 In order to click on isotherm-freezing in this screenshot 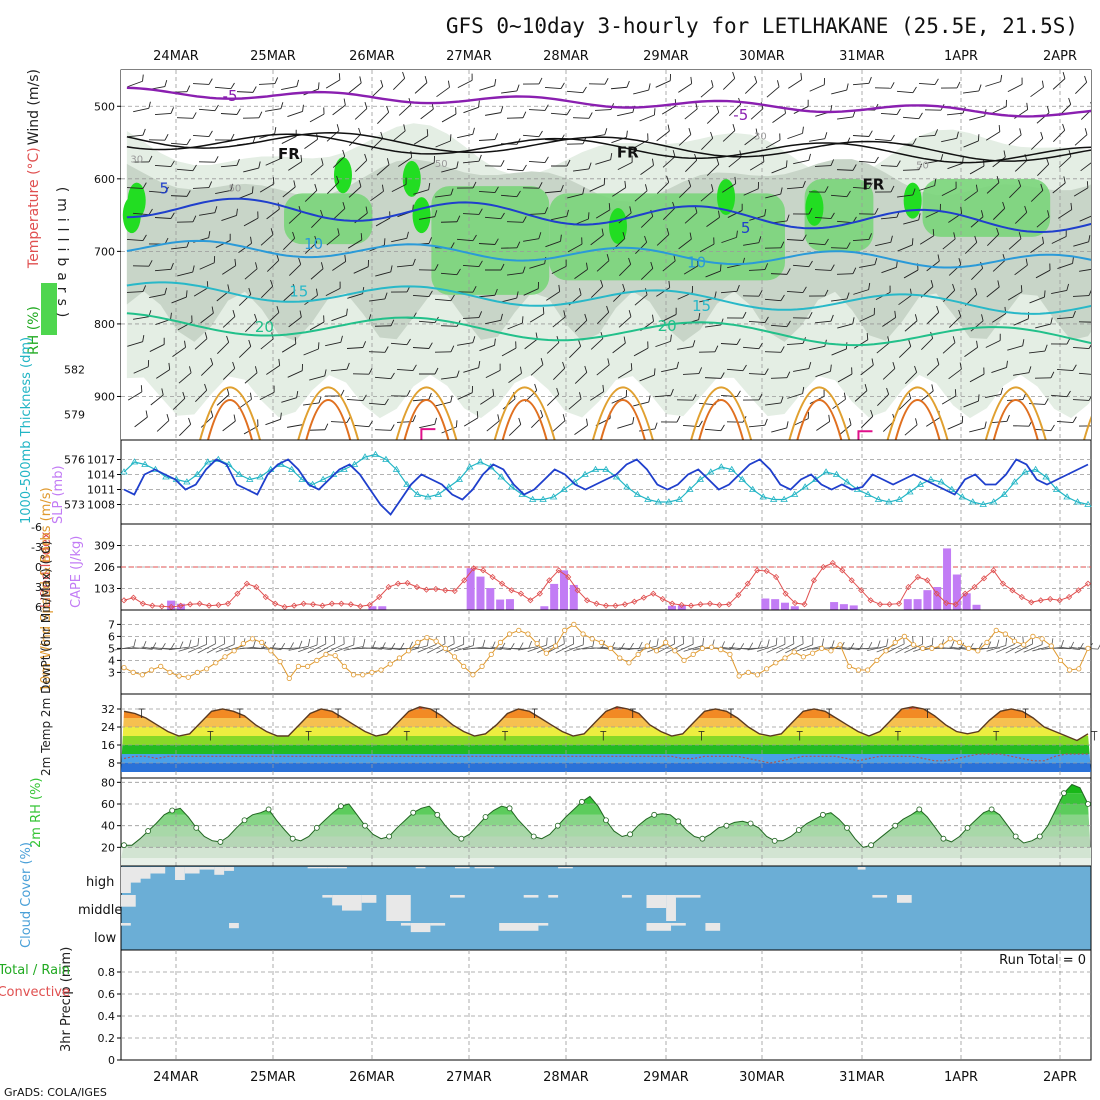, I will do `click(608, 147)`.